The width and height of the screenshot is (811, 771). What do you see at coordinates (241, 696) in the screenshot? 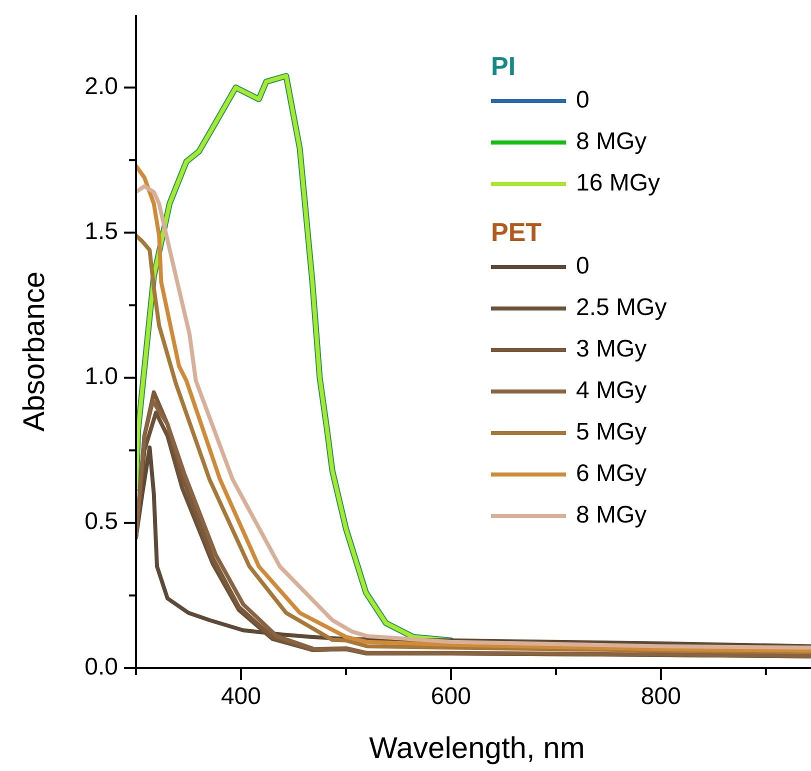
I see `x-tick-label: 400` at bounding box center [241, 696].